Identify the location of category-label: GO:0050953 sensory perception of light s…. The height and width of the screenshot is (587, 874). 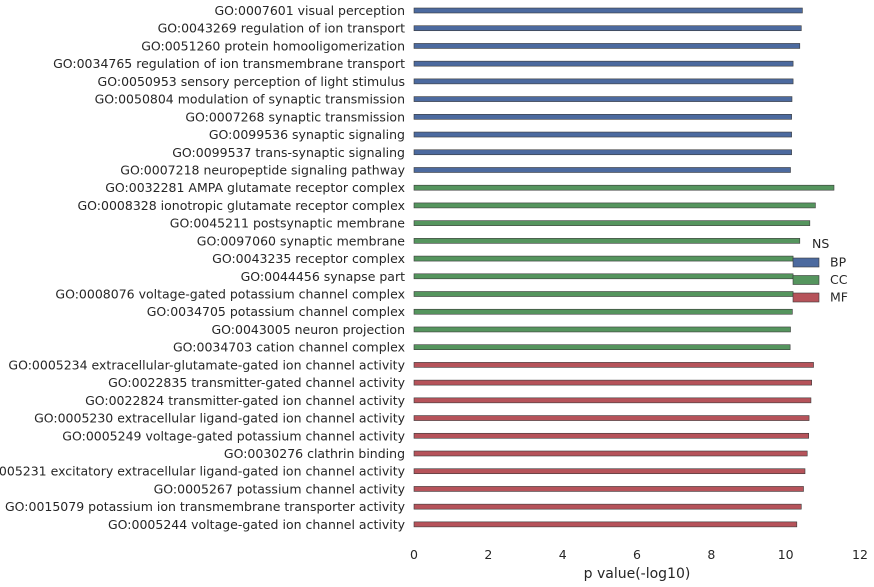
(251, 81).